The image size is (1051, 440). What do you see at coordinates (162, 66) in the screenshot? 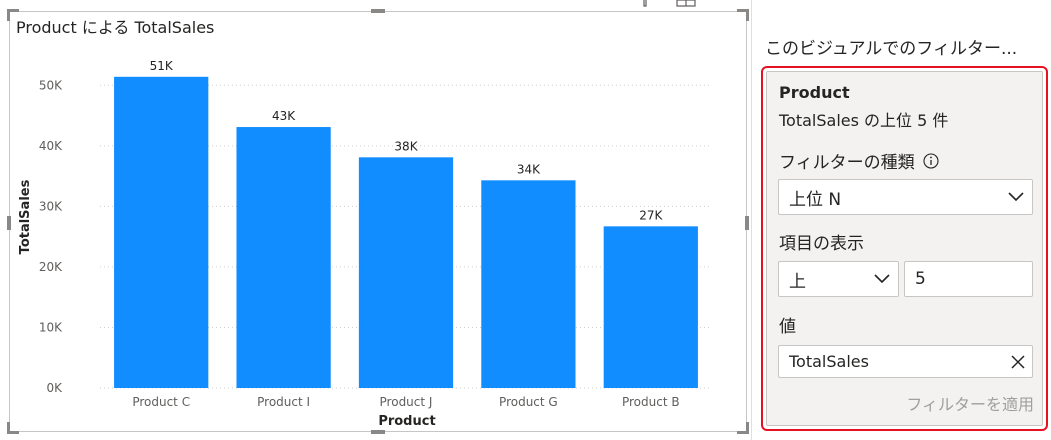
I see `data-label: 51K` at bounding box center [162, 66].